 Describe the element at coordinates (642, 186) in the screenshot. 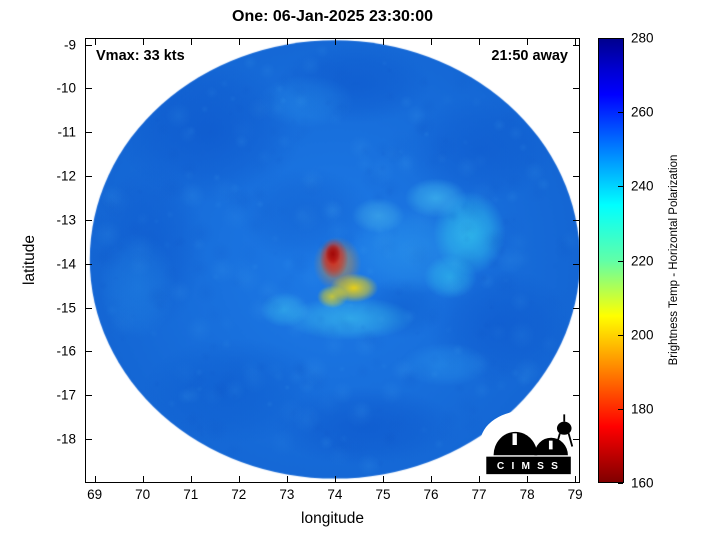

I see `colorbar-tick-label: 240` at that location.